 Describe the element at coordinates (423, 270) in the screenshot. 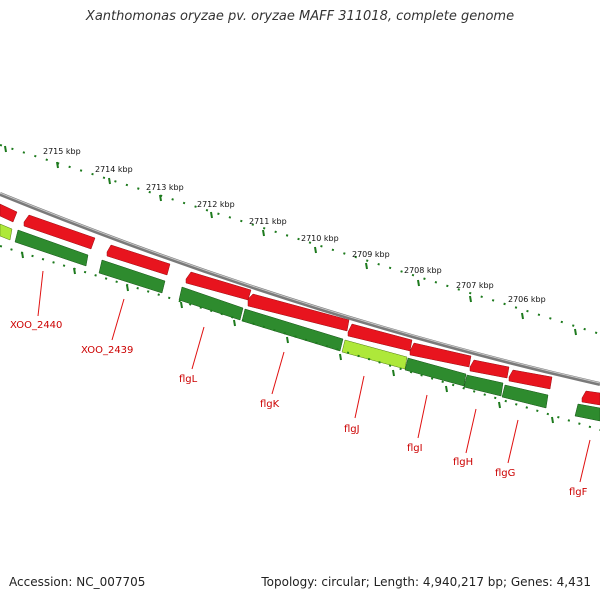

I see `ruler-label: 2708 kbp` at that location.